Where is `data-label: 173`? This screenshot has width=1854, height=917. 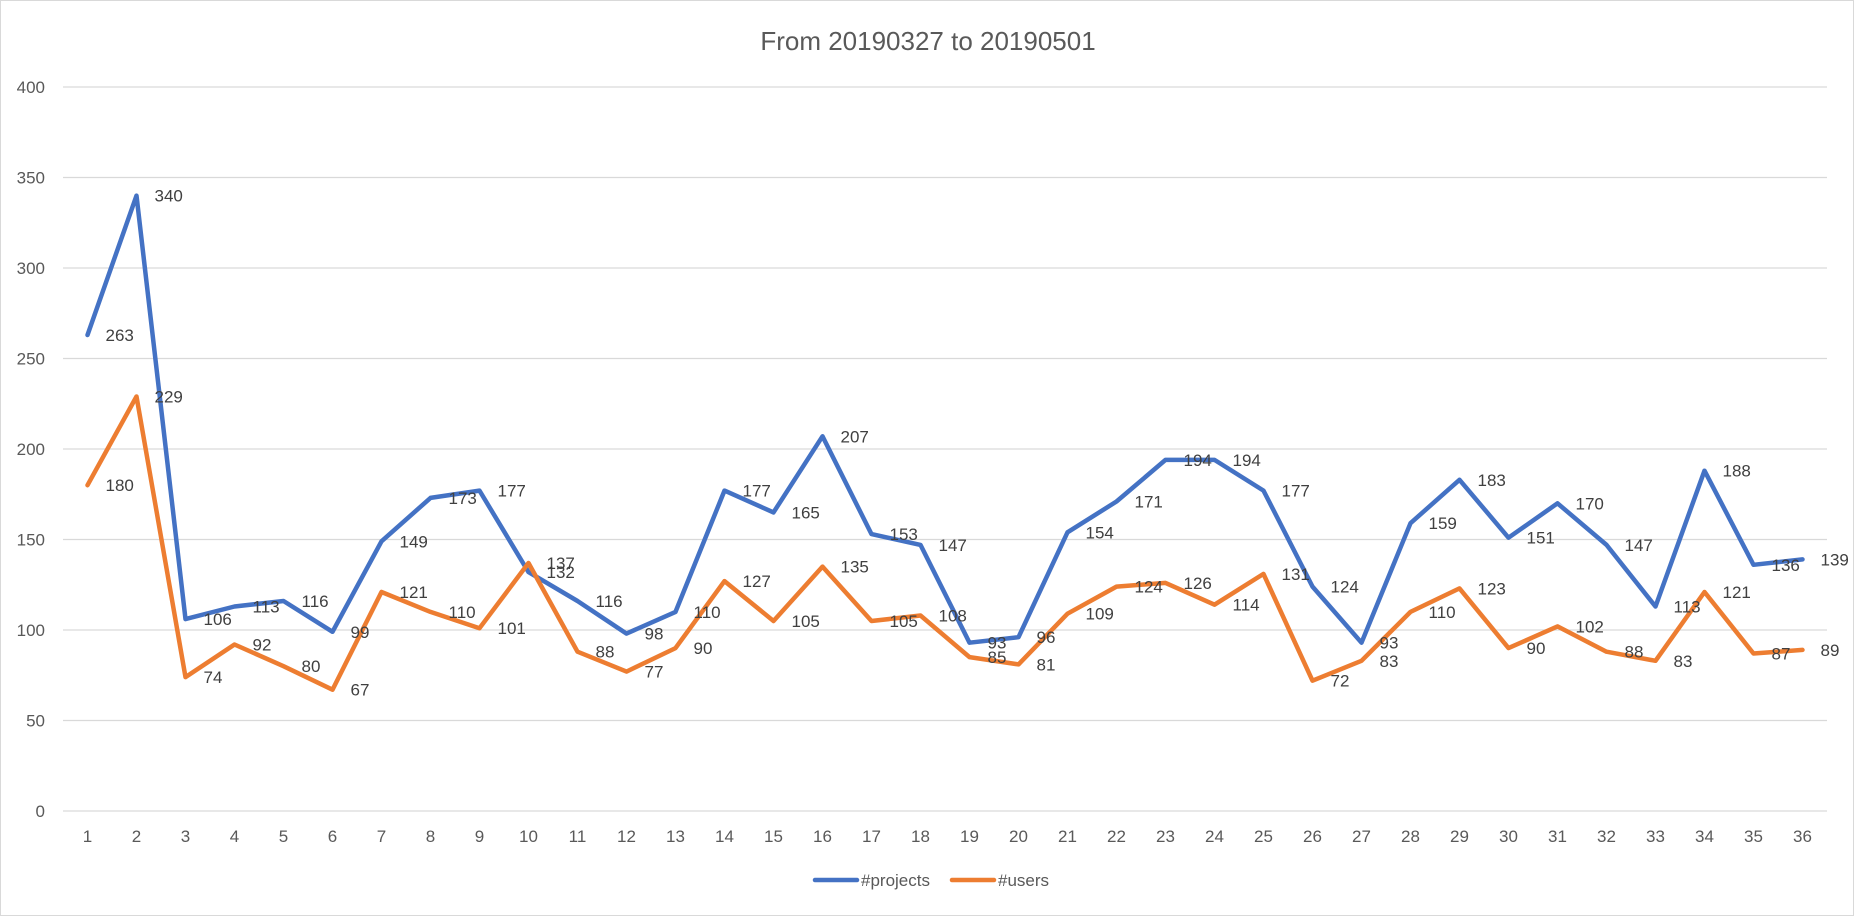
data-label: 173 is located at coordinates (463, 498).